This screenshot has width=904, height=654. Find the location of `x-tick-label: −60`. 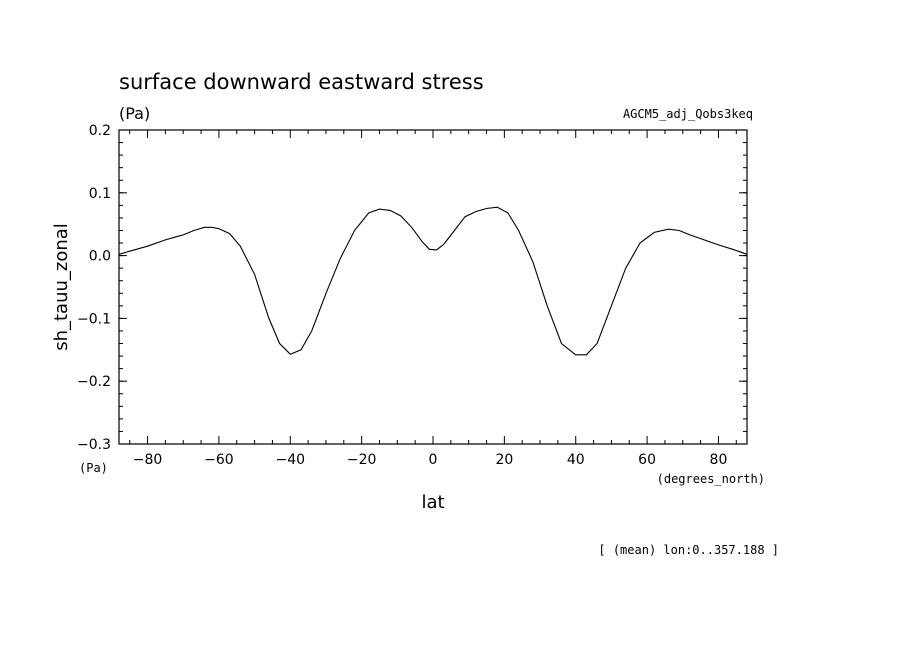

x-tick-label: −60 is located at coordinates (219, 460).